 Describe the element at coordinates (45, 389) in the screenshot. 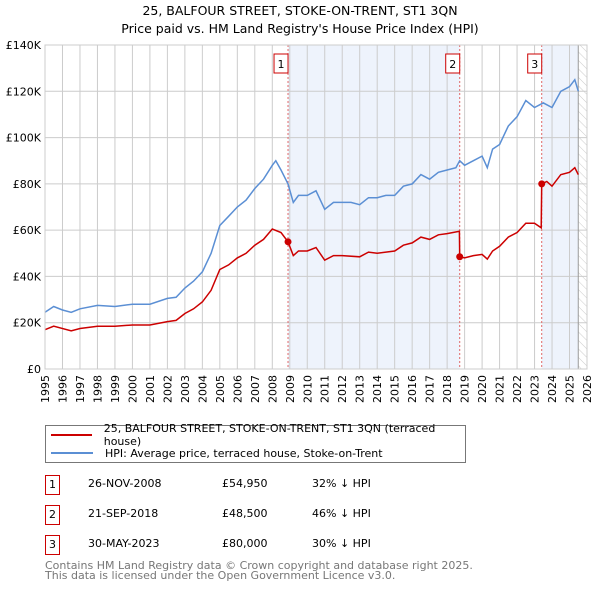

I see `x-tick-label: 1995` at that location.